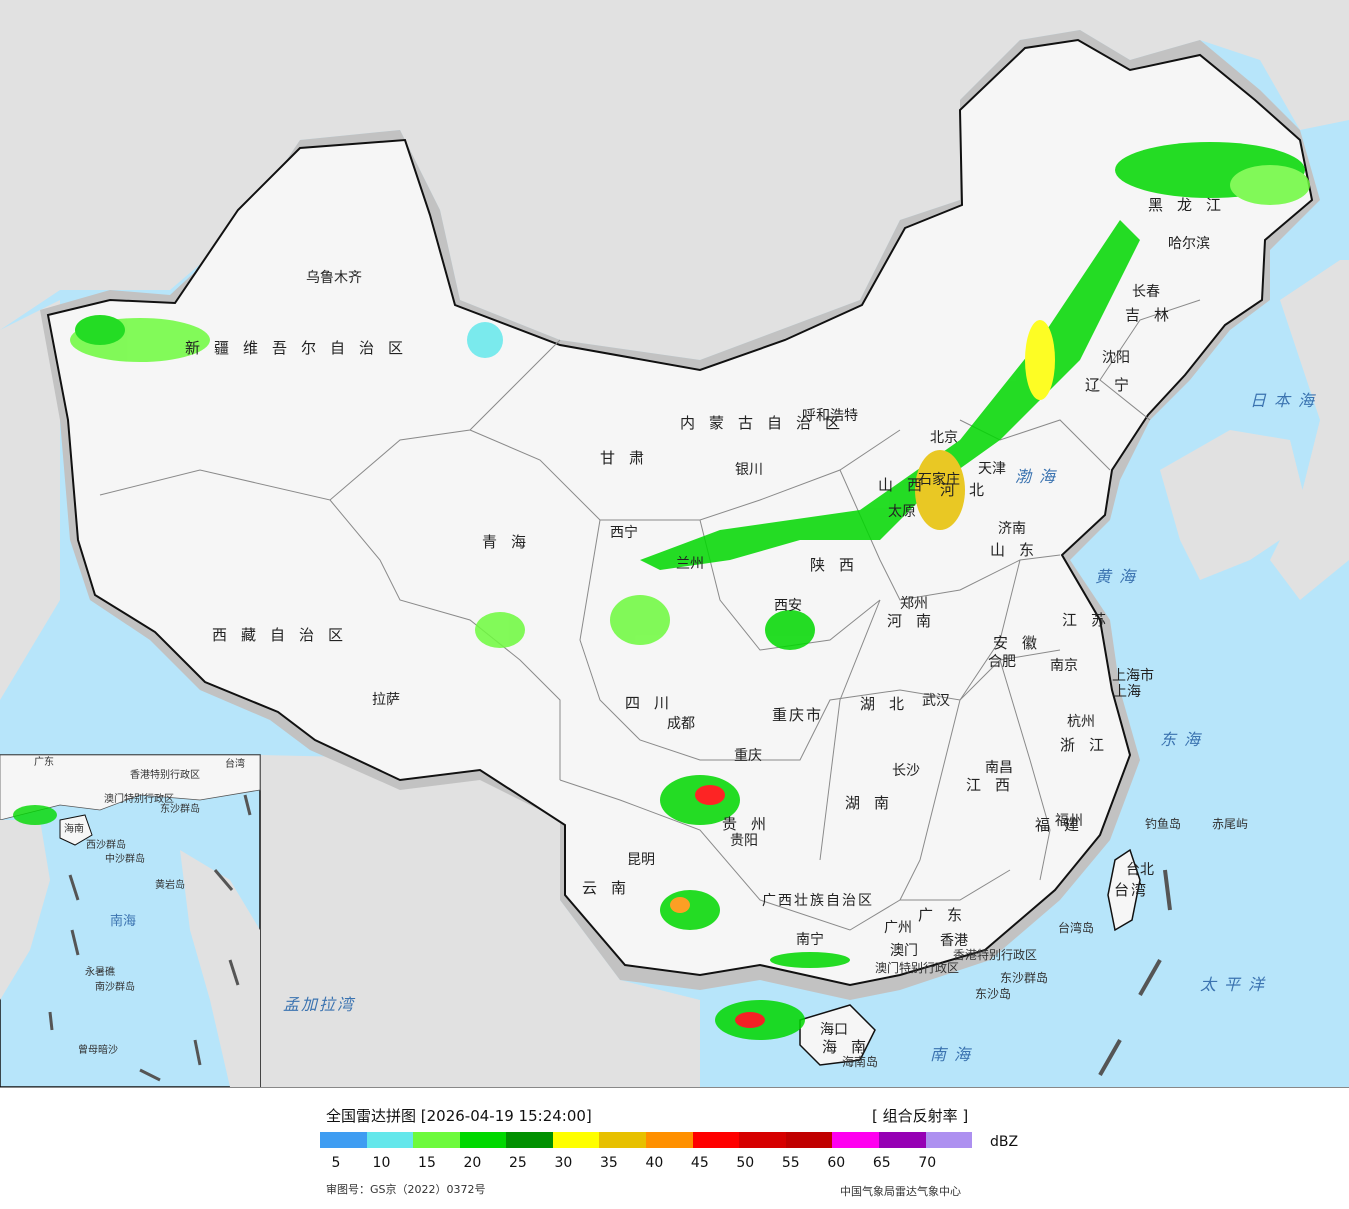 The width and height of the screenshot is (1349, 1209). I want to click on province-label: 广东, so click(947, 915).